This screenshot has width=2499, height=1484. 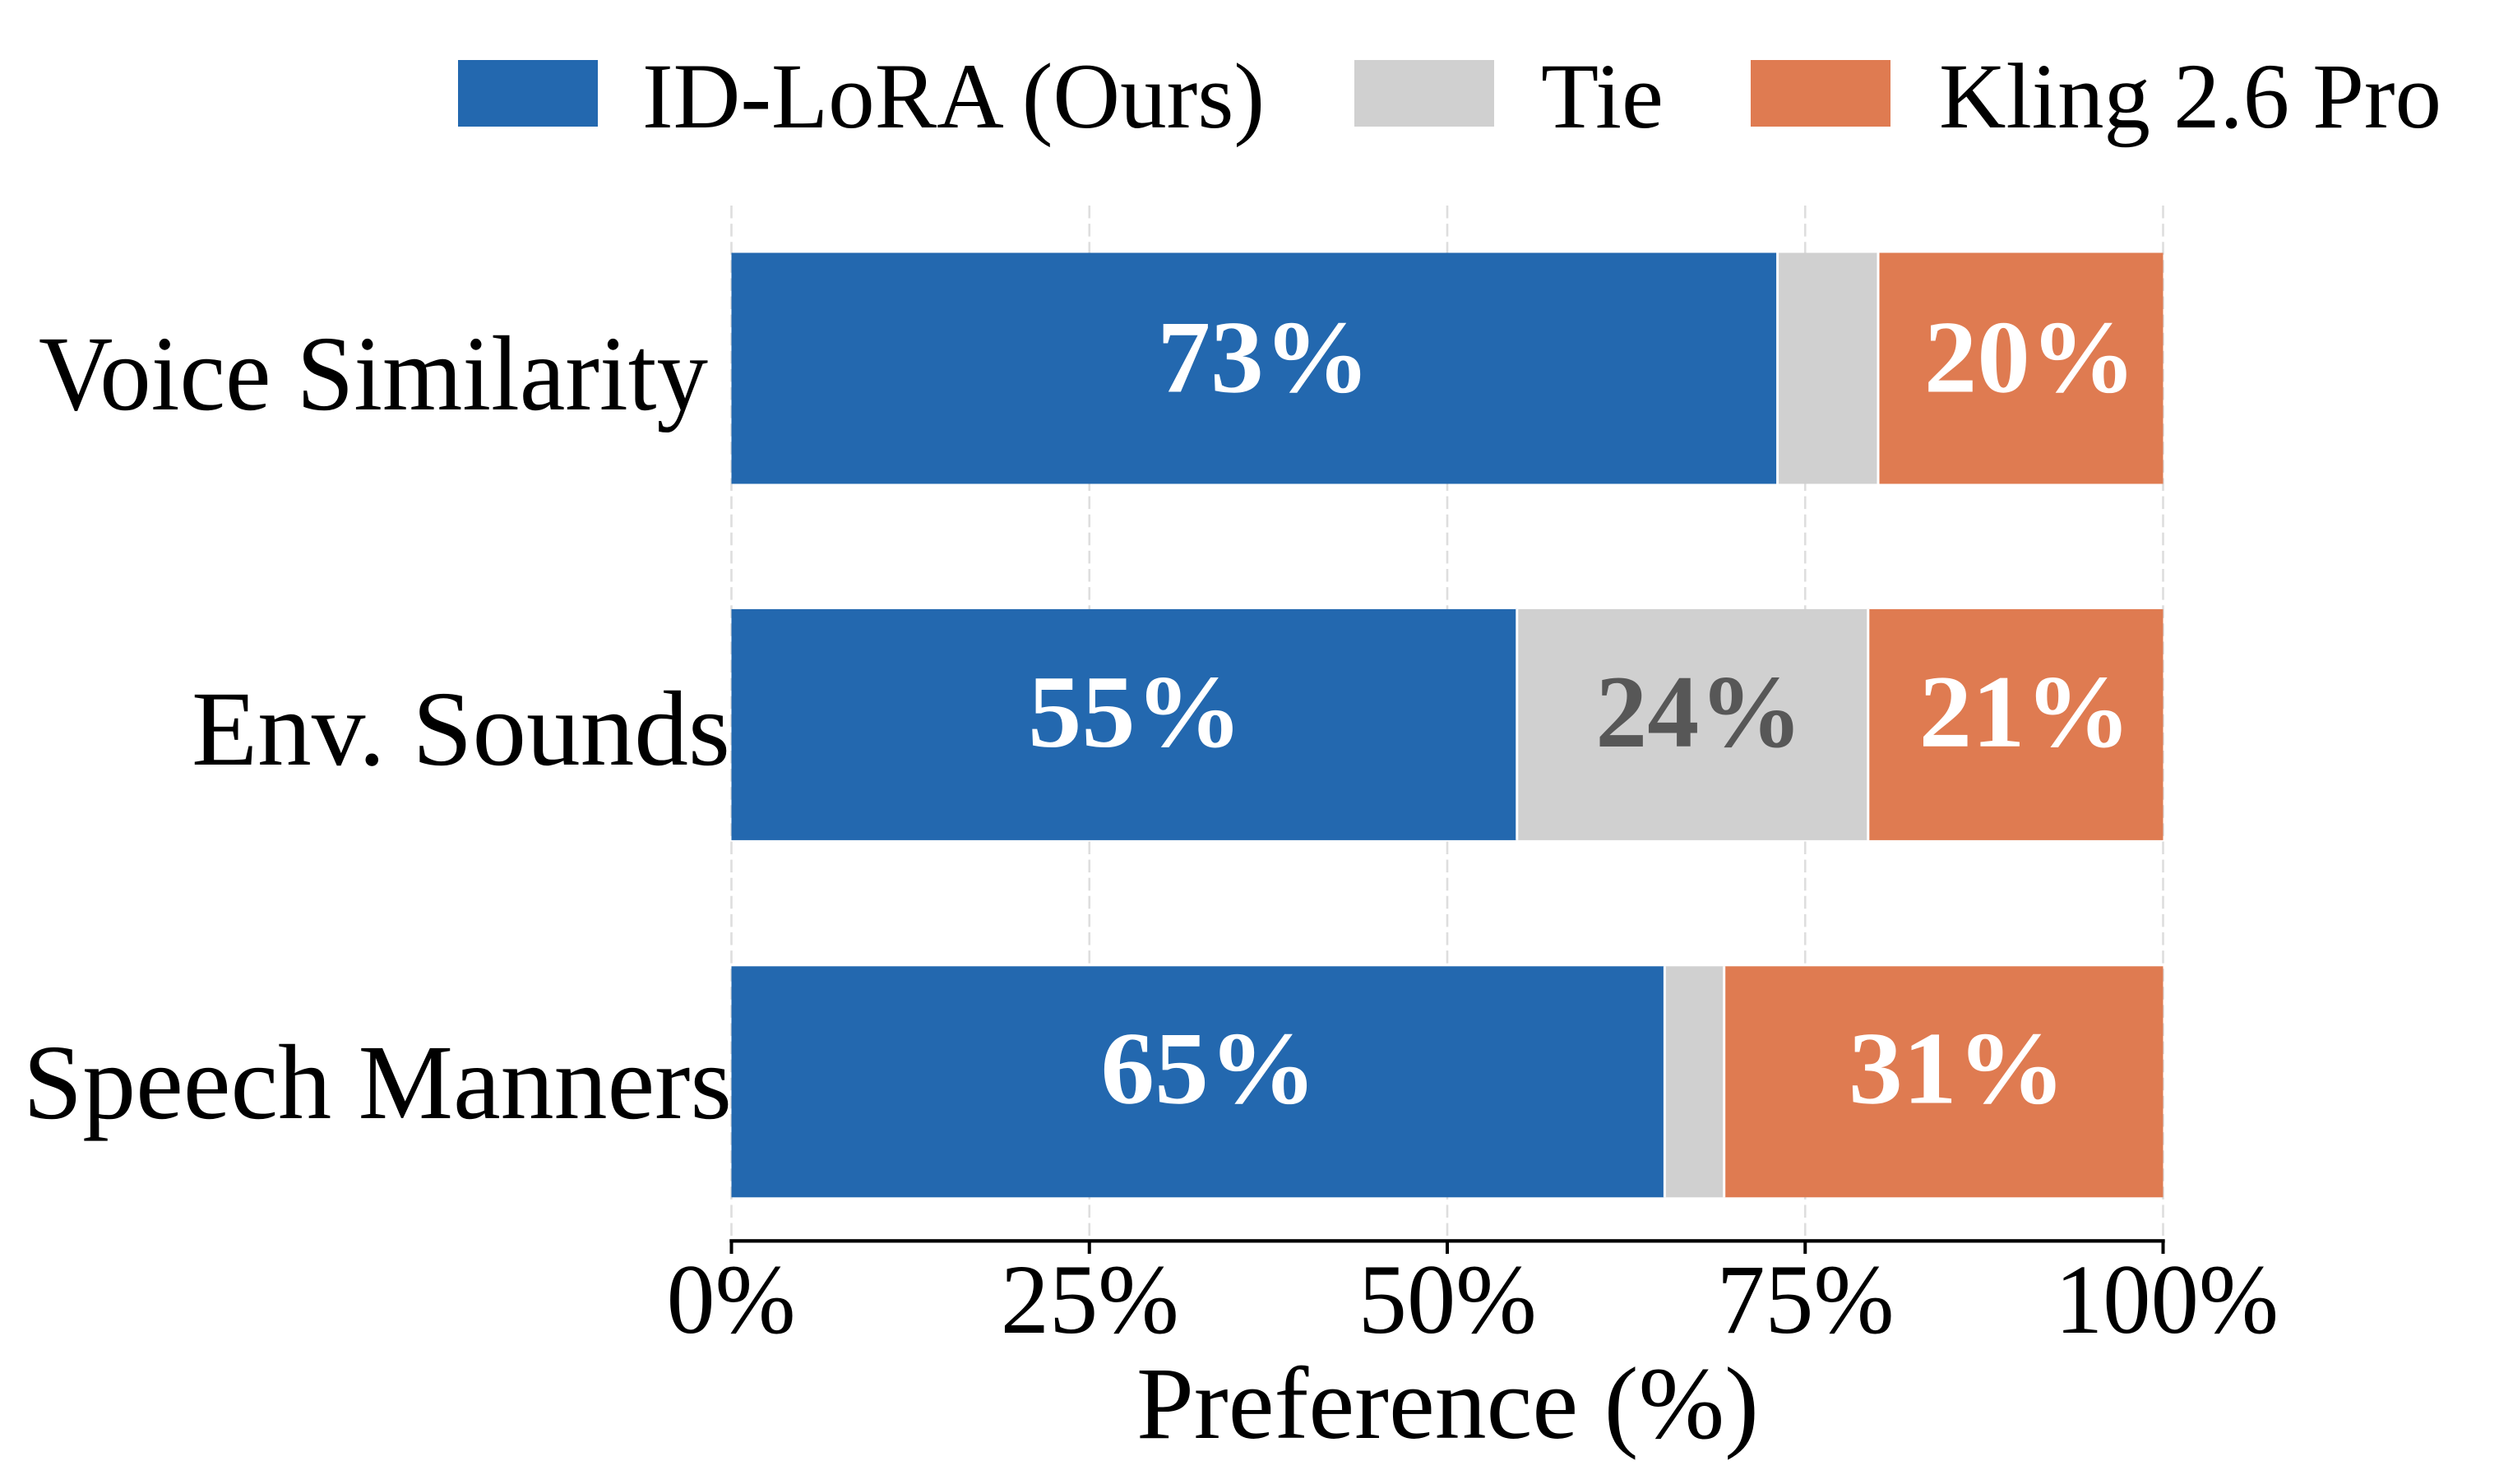 I want to click on svg-text: 55%, so click(x=1135, y=712).